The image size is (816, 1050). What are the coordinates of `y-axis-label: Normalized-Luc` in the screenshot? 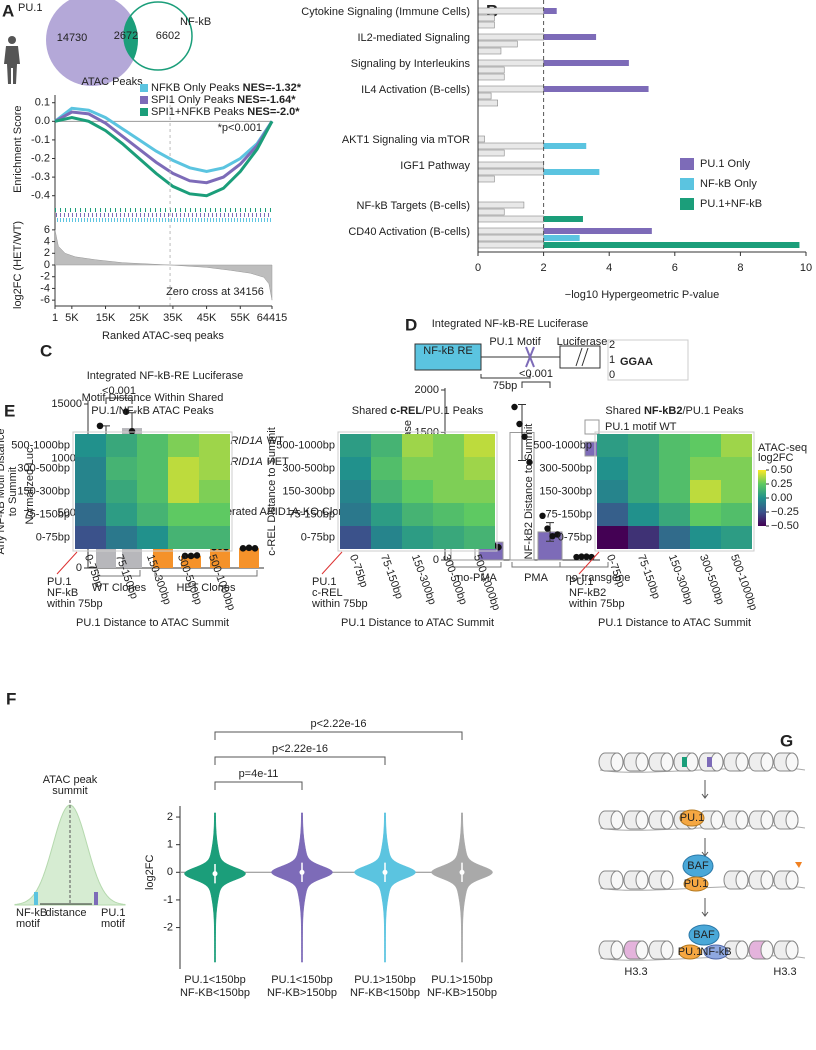 It's located at (30, 486).